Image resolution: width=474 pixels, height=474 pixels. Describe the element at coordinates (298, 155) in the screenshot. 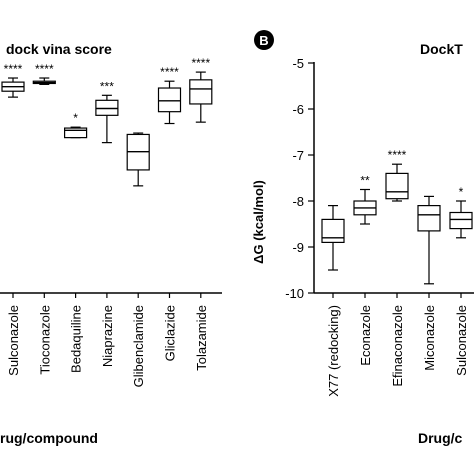

I see `y-tick-label: -7` at that location.